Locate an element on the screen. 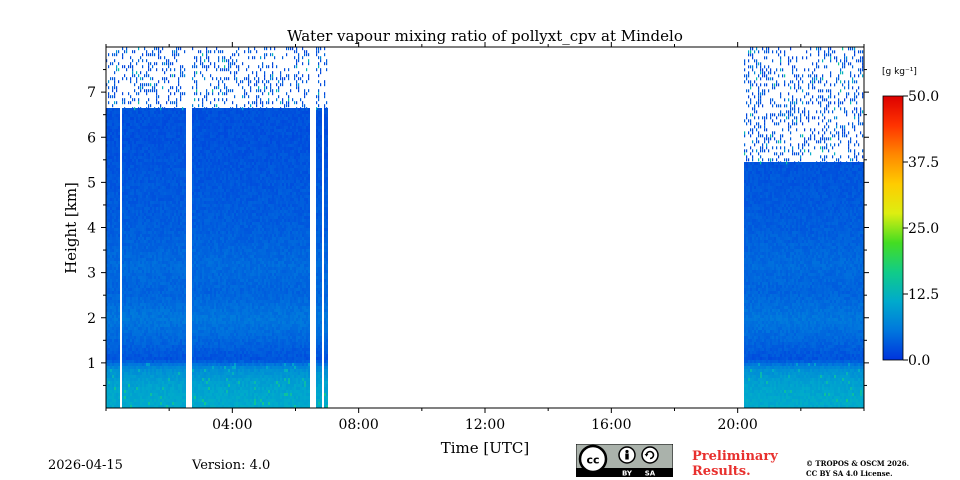 This screenshot has width=960, height=480. y-tick-label: 2 is located at coordinates (91, 319).